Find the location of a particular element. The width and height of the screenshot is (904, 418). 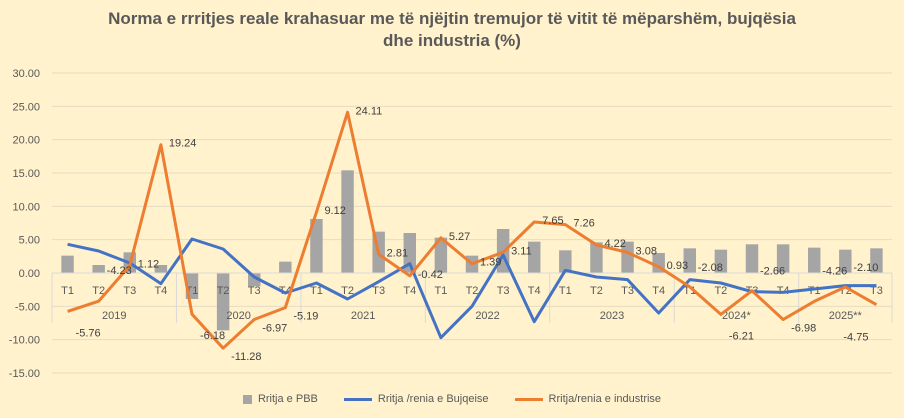

data-label-industri: -2.10 is located at coordinates (865, 268).